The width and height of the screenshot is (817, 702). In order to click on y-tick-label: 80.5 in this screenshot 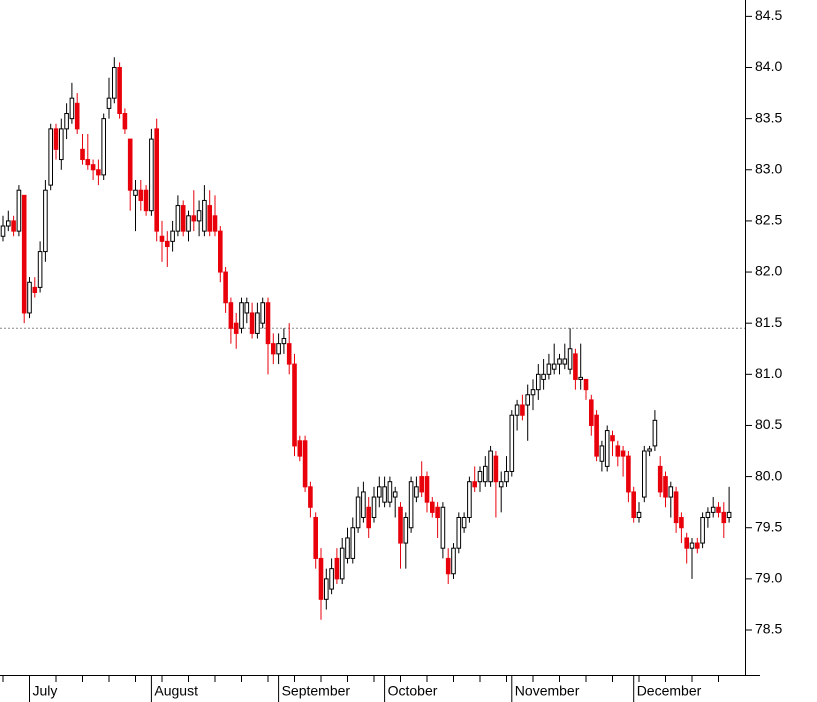, I will do `click(768, 424)`.